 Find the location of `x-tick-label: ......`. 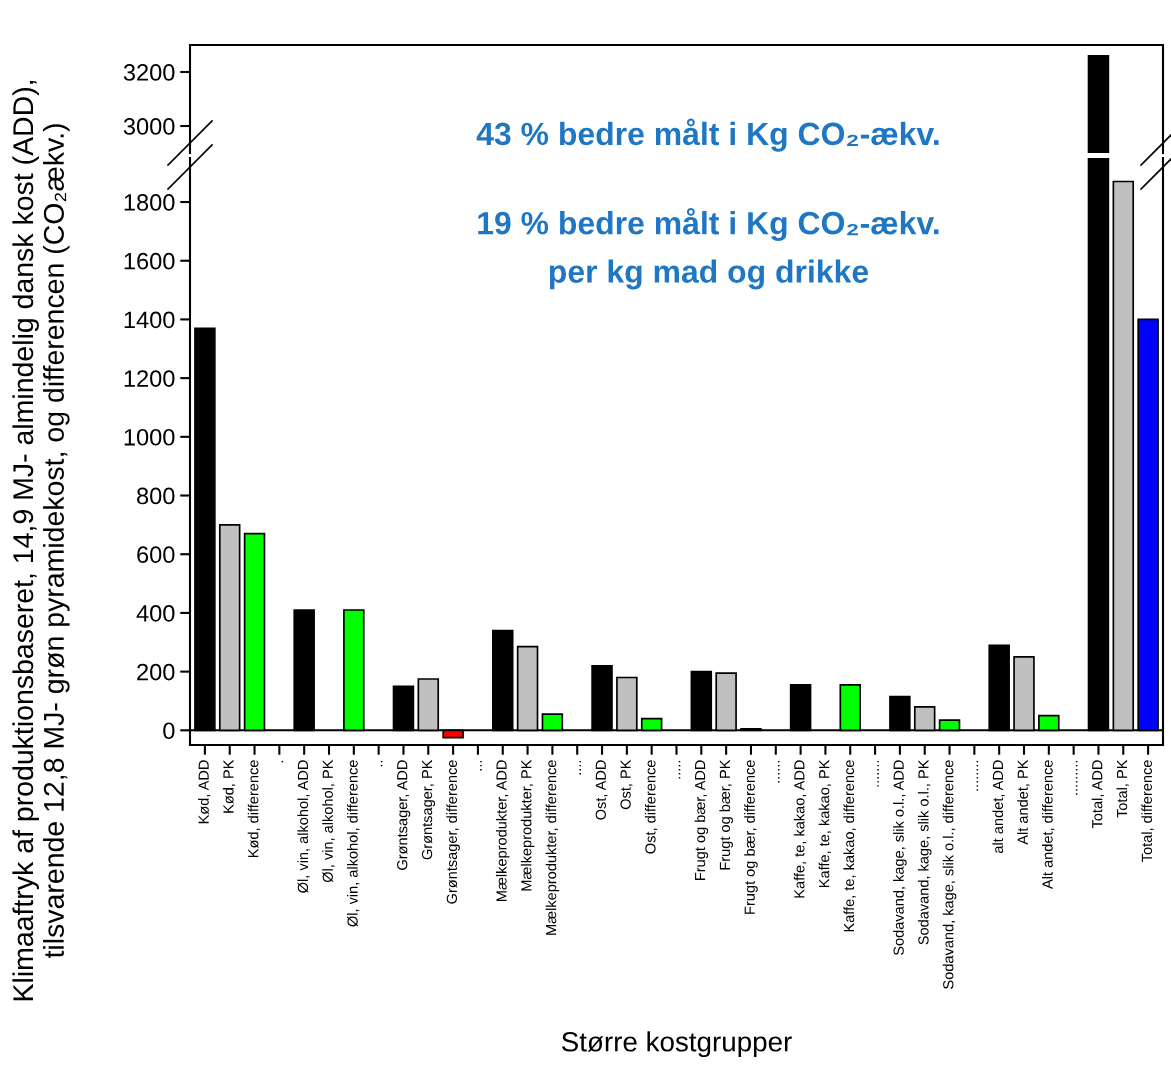

x-tick-label: ...... is located at coordinates (779, 771).